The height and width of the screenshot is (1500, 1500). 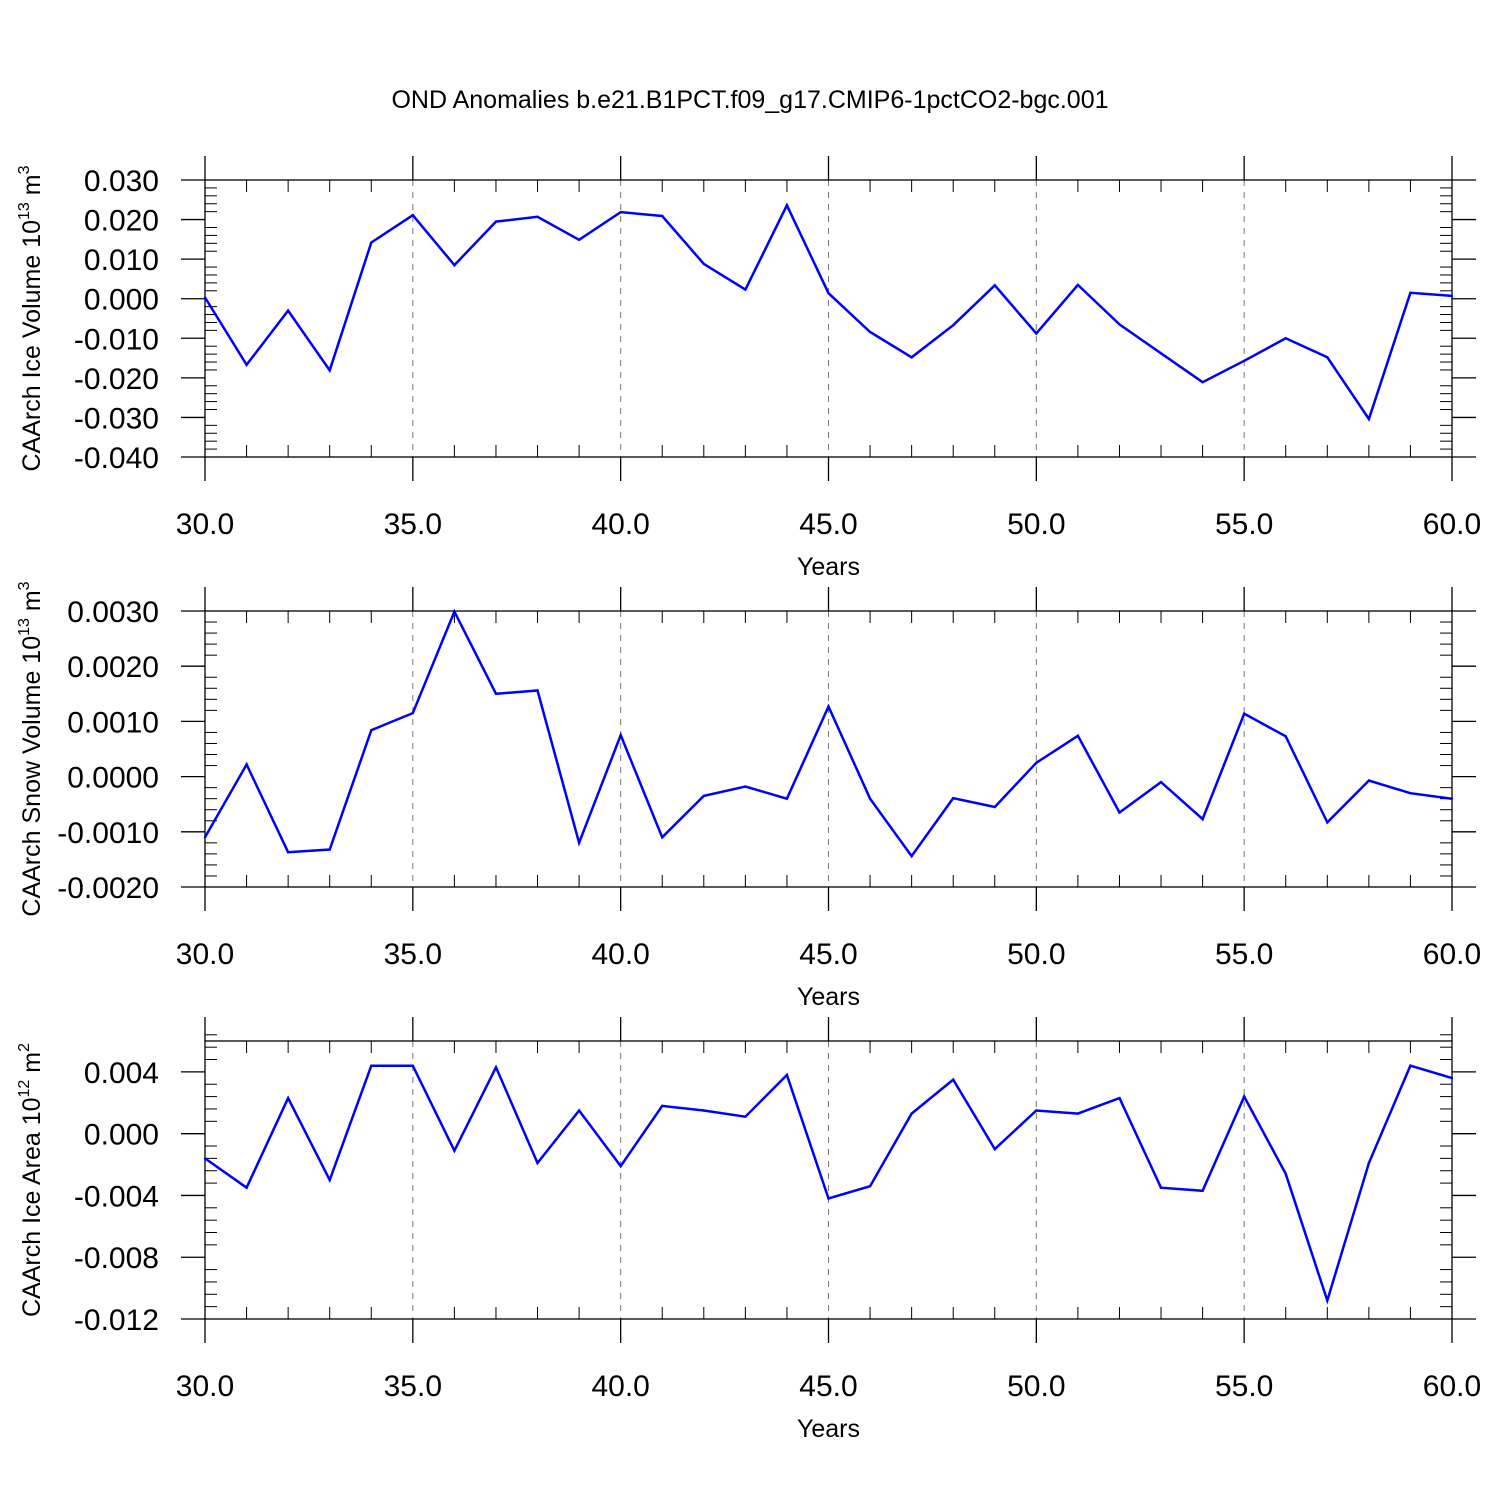 What do you see at coordinates (121, 221) in the screenshot?
I see `y-tick-label: 0.020` at bounding box center [121, 221].